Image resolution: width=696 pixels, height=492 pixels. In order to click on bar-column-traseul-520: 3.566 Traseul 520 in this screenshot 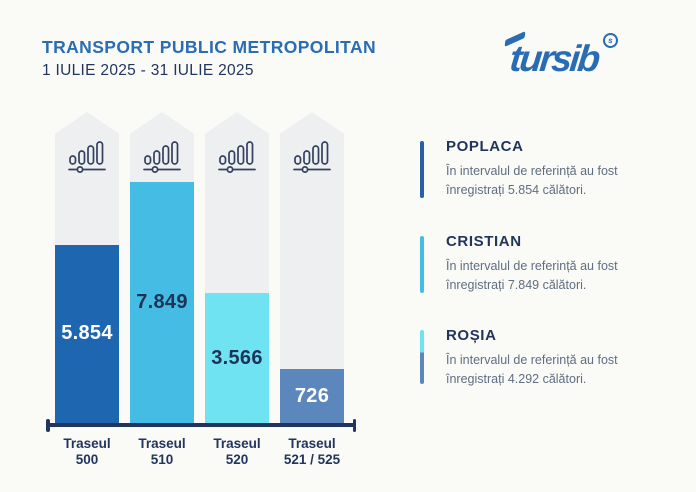, I will do `click(237, 290)`.